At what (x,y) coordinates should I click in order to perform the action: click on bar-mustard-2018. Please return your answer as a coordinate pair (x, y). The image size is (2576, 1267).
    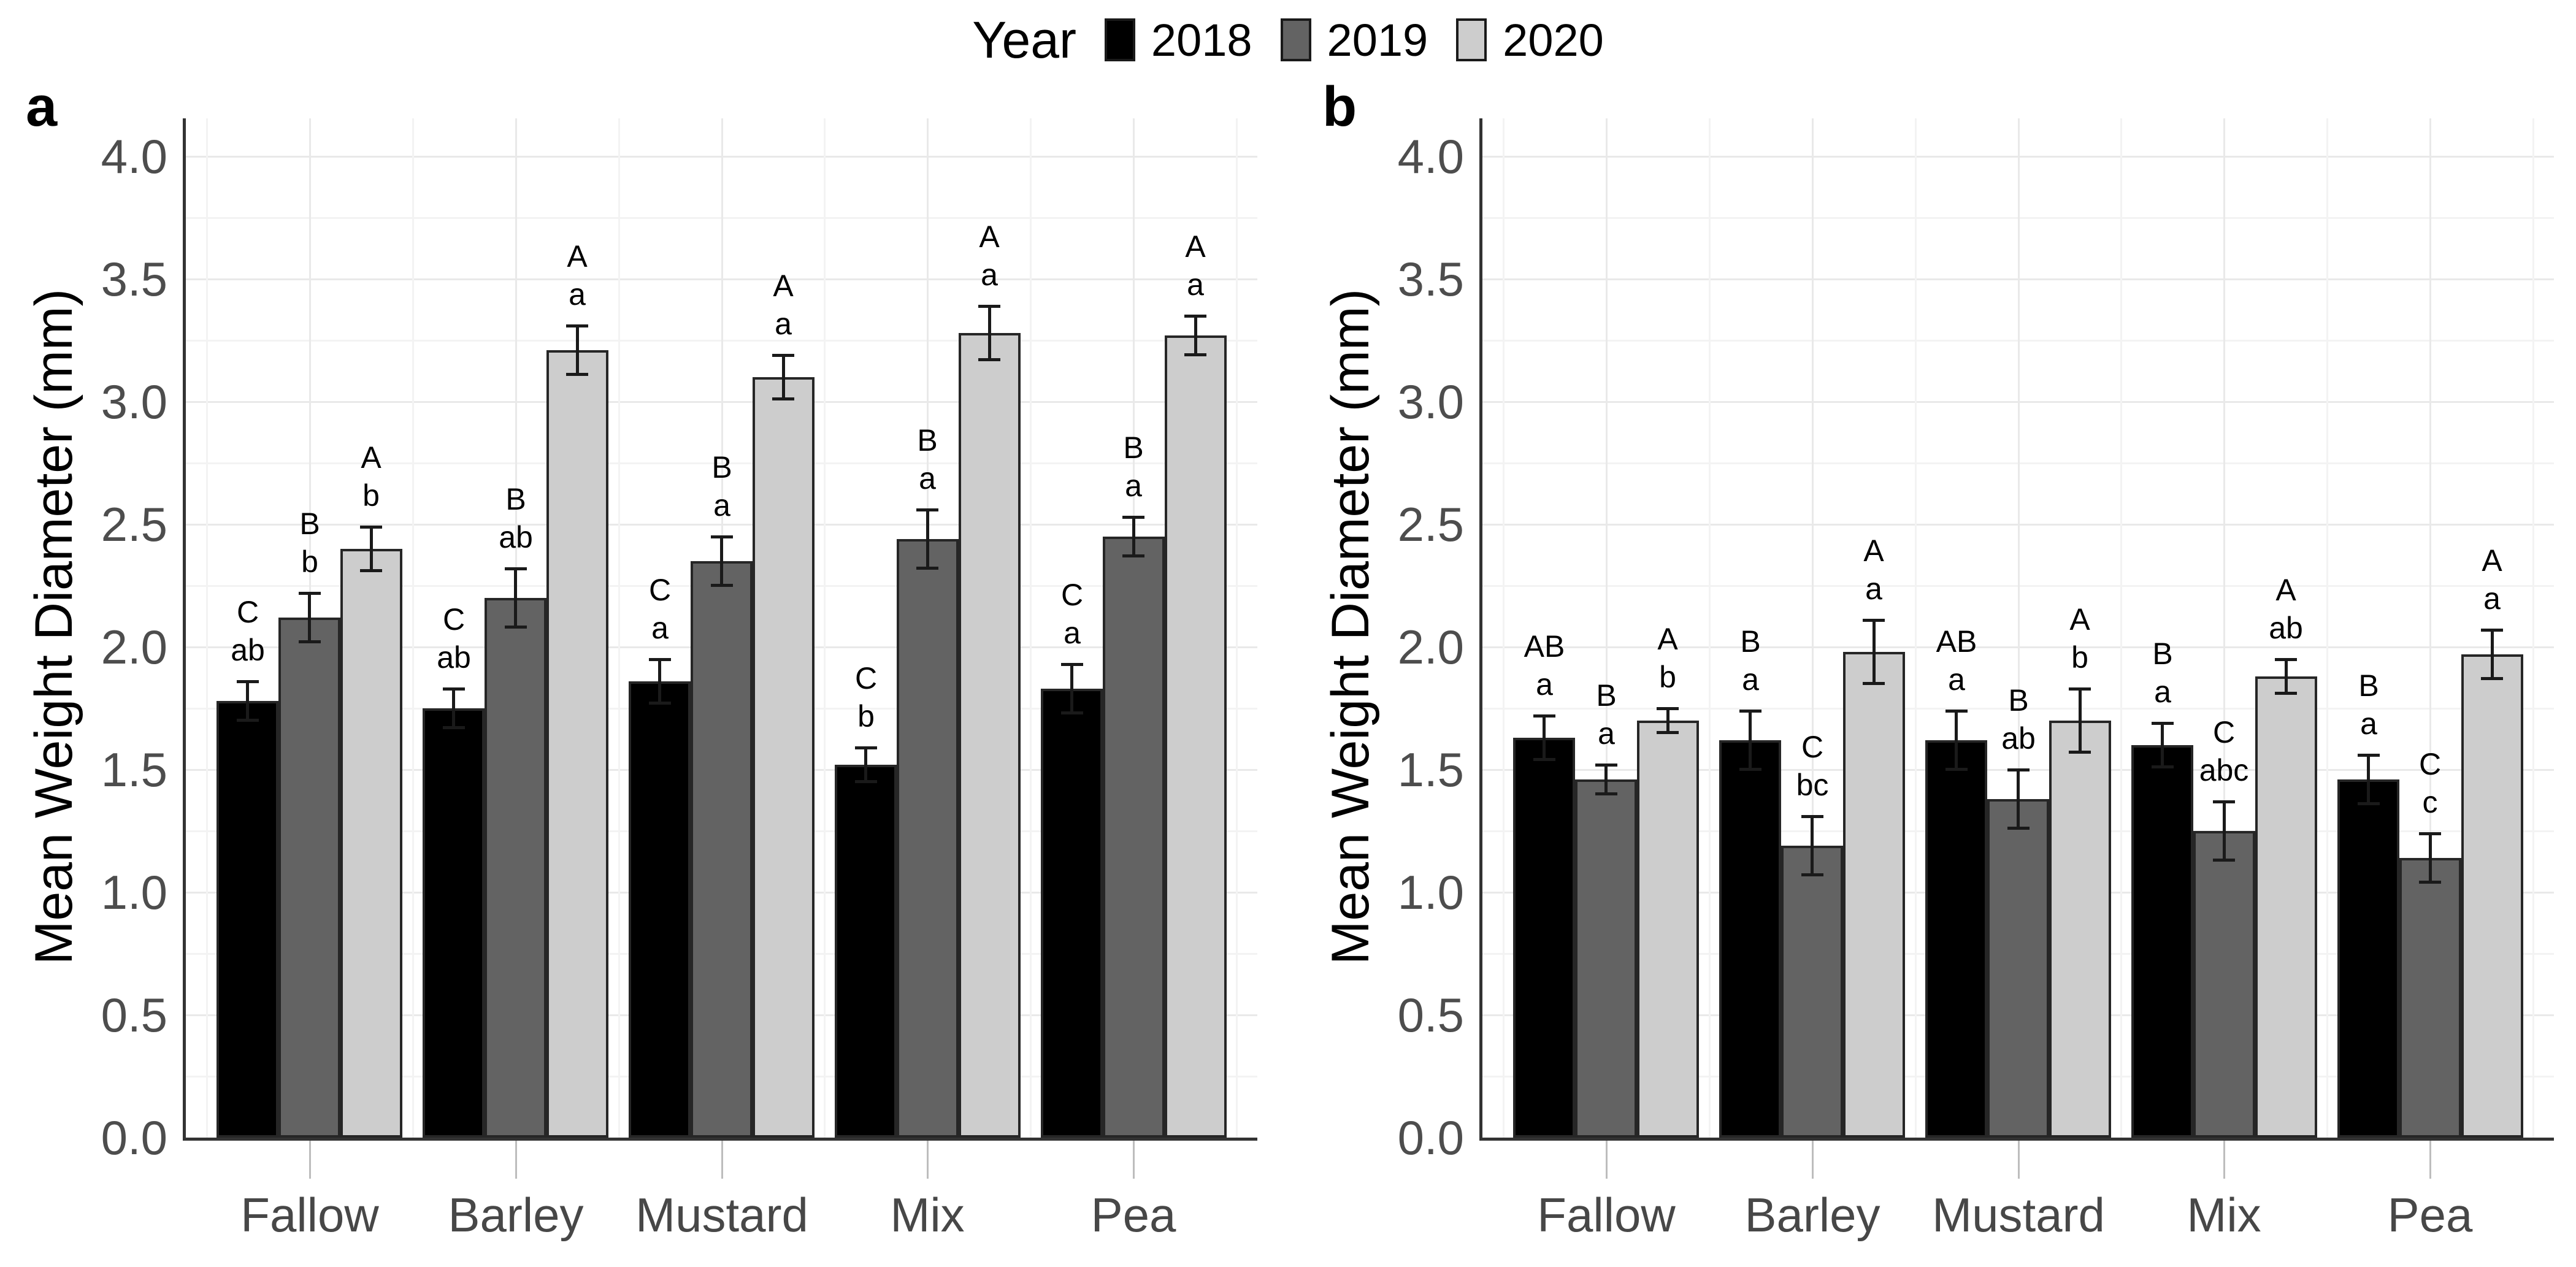
    Looking at the image, I should click on (660, 910).